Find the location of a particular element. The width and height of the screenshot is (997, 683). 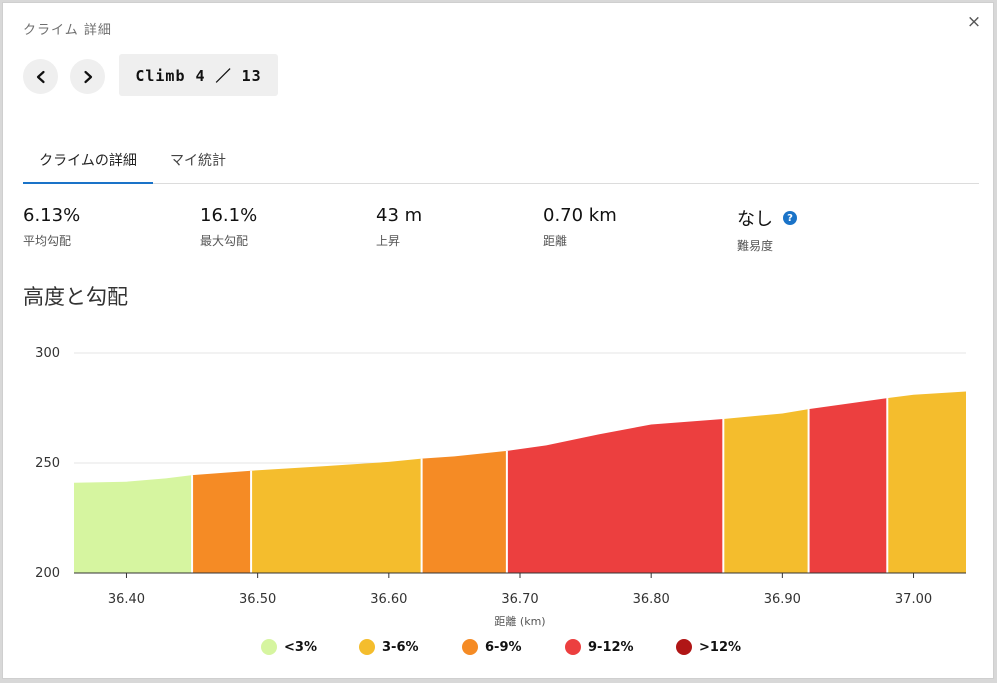

climb-counter: Climb 4 ／ 13 is located at coordinates (198, 75).